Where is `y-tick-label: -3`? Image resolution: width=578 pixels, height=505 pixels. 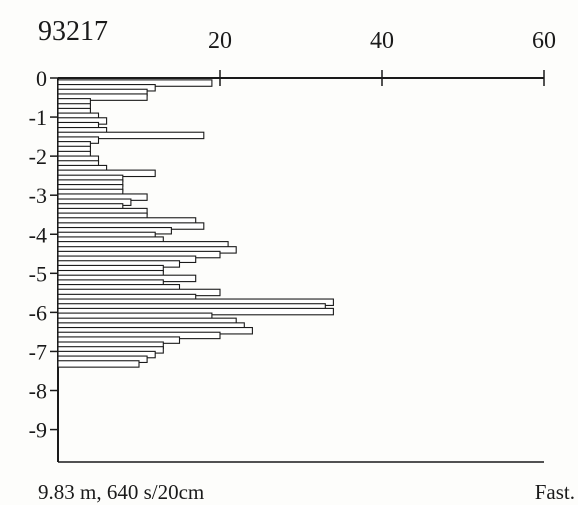
y-tick-label: -3 is located at coordinates (38, 195).